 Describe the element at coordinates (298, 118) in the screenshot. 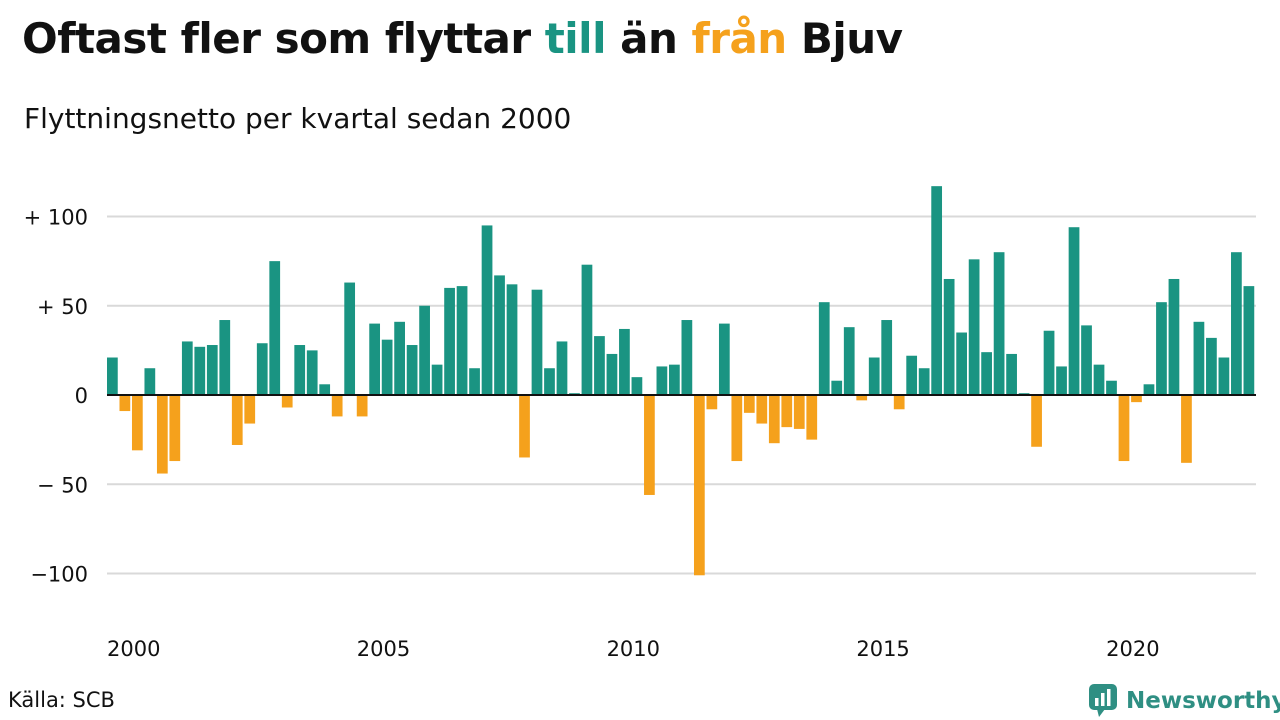

I see `chart-subtitle: Flyttningsnetto per kvartal sedan 2000` at that location.